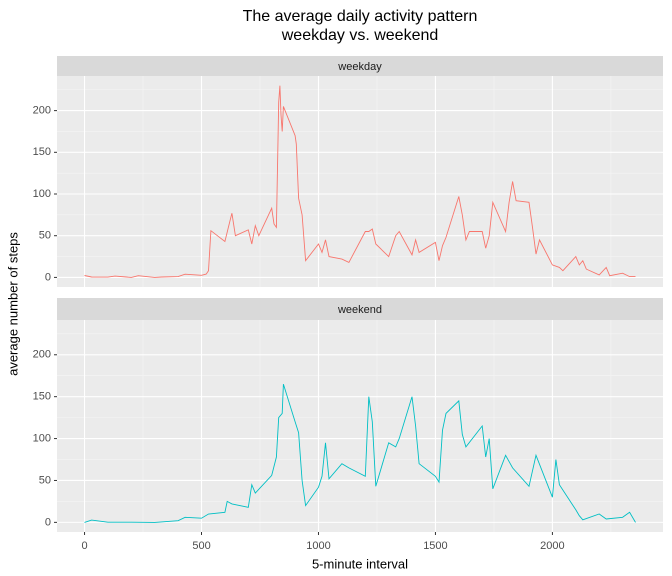  What do you see at coordinates (12, 304) in the screenshot?
I see `y-axis-title: average number of steps` at bounding box center [12, 304].